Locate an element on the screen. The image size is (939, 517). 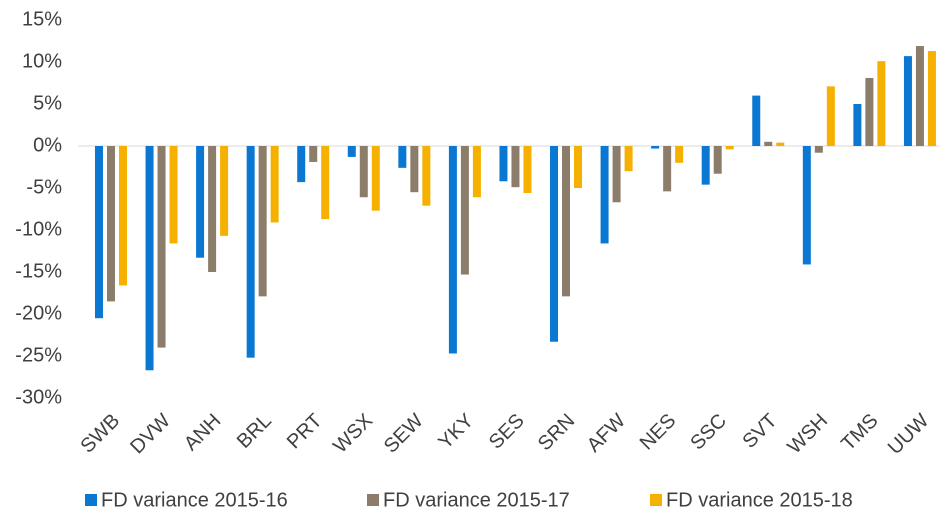
x-tick-label: NES is located at coordinates (658, 432).